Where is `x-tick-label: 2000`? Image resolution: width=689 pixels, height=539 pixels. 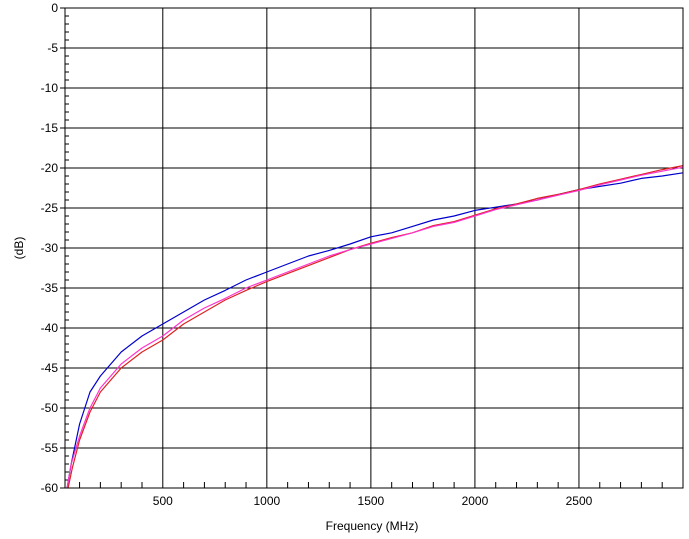 x-tick-label: 2000 is located at coordinates (475, 501).